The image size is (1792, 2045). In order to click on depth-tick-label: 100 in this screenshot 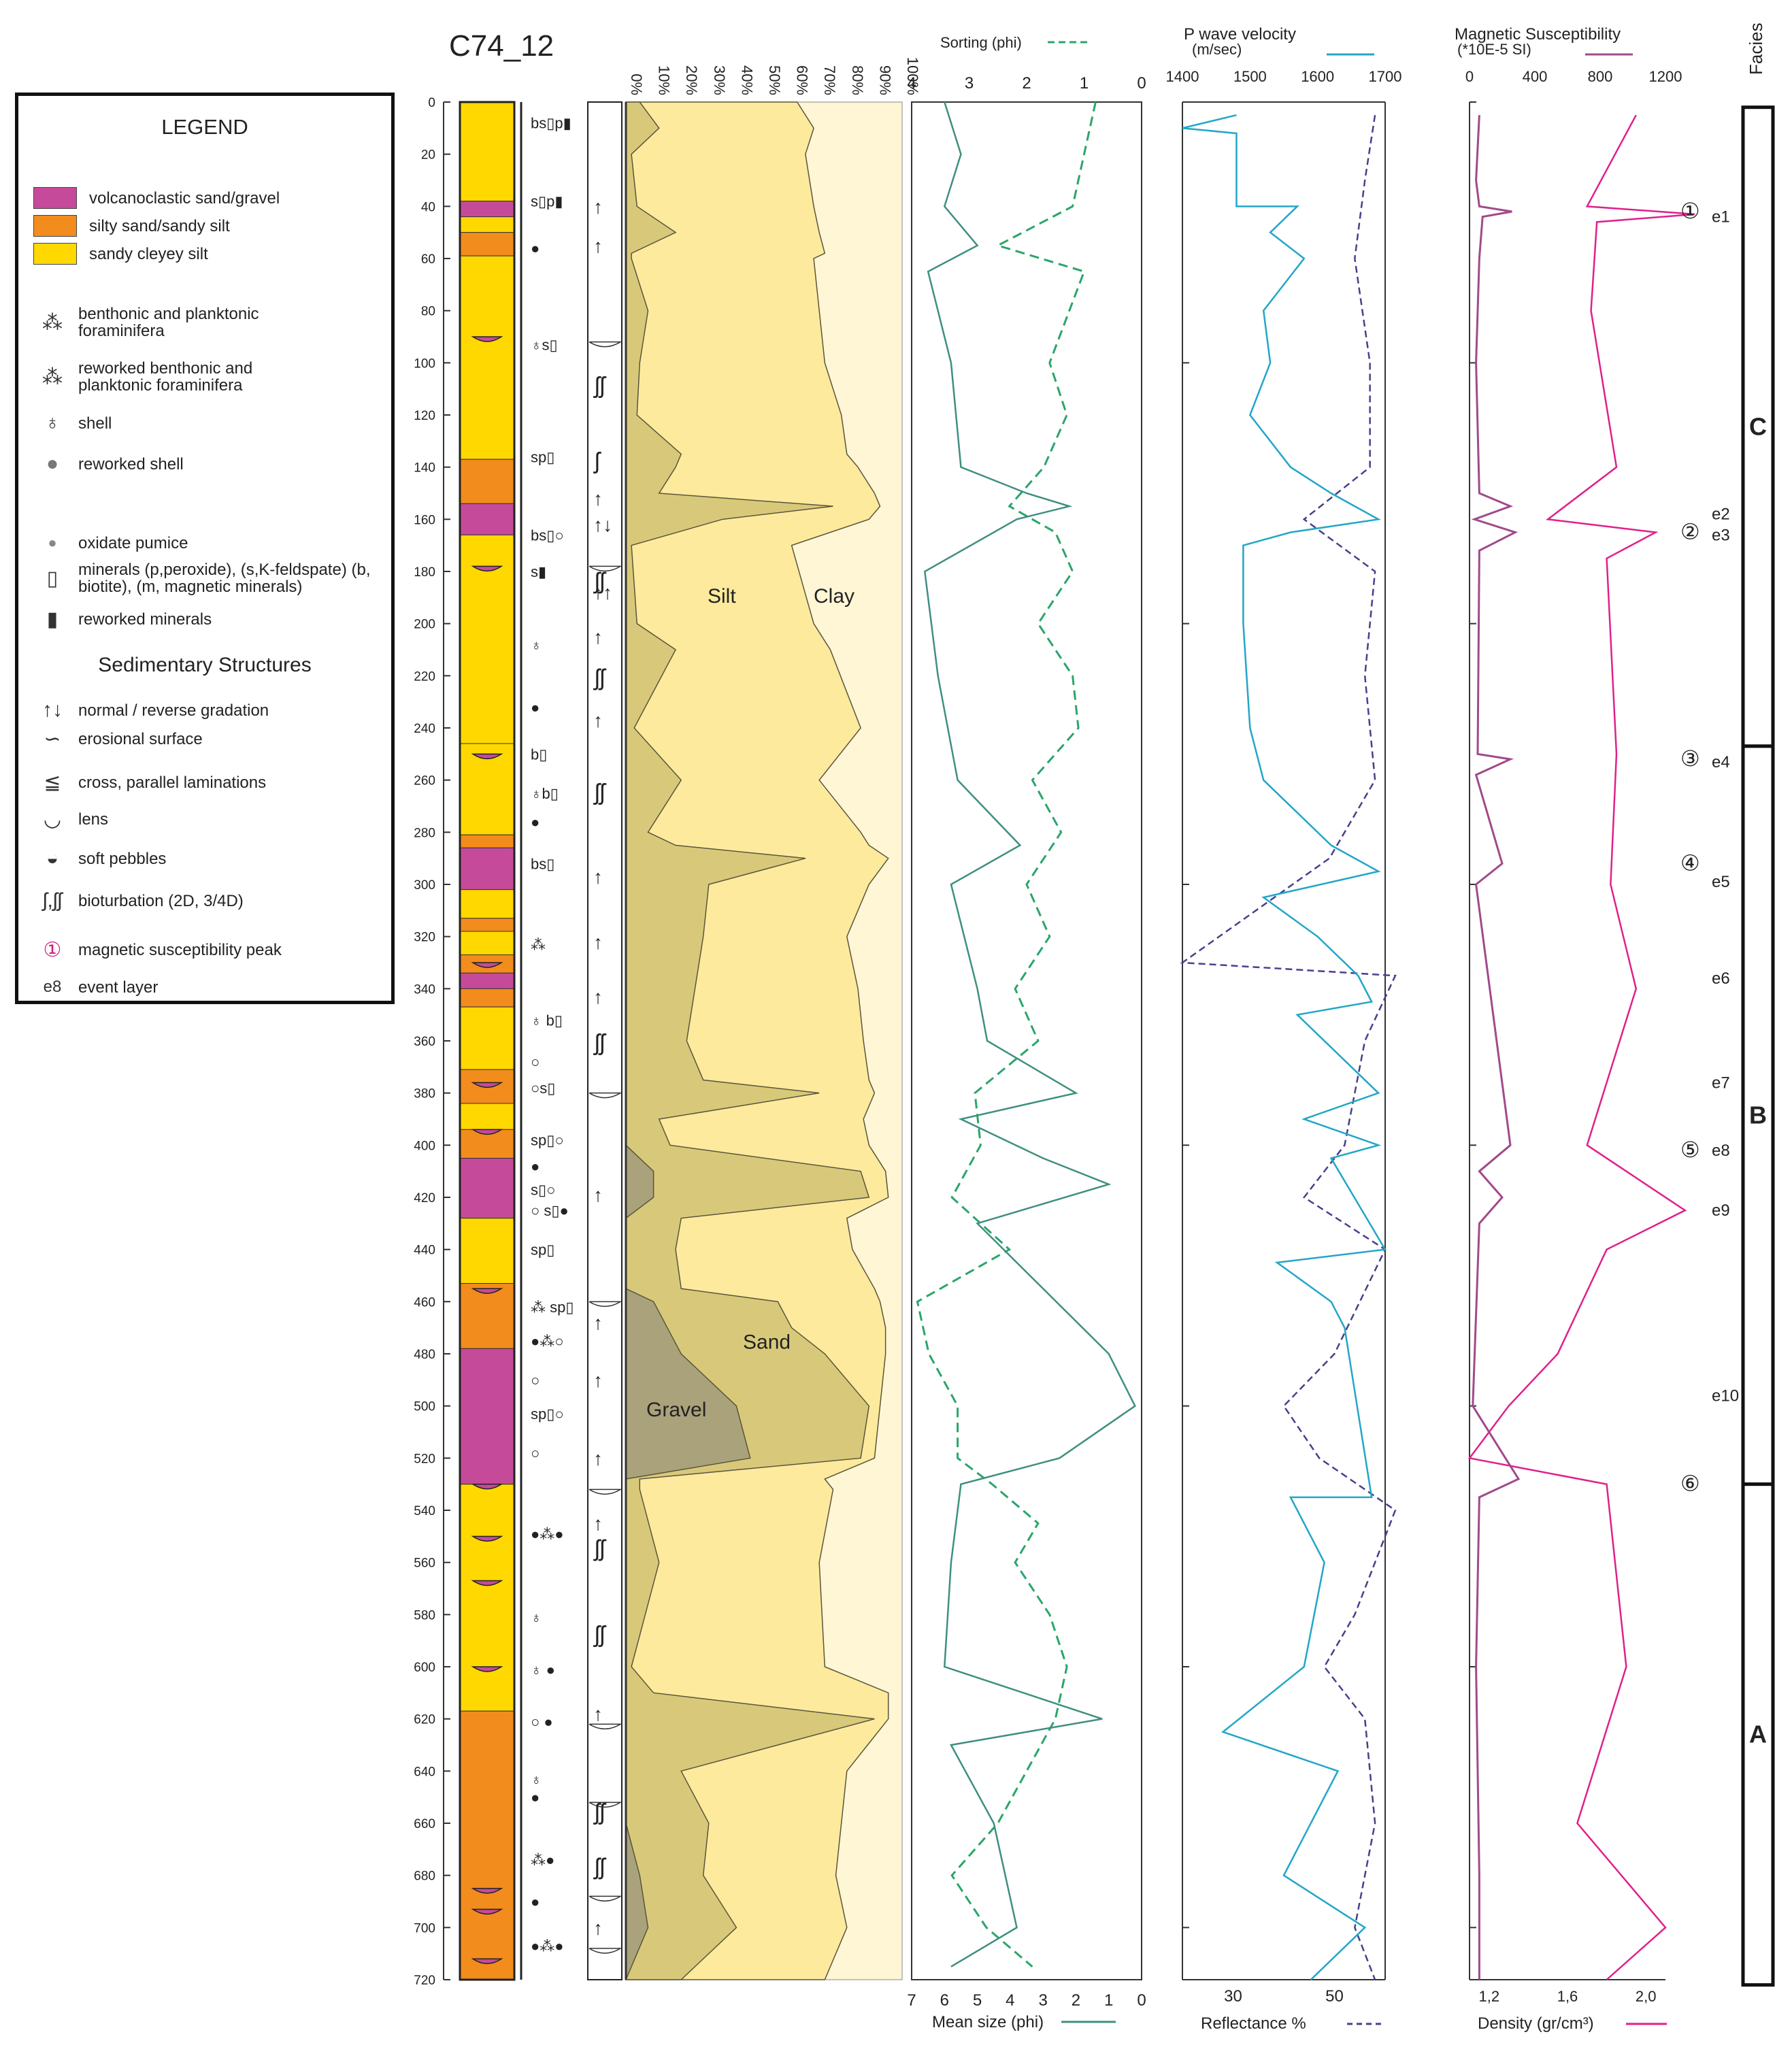, I will do `click(424, 363)`.